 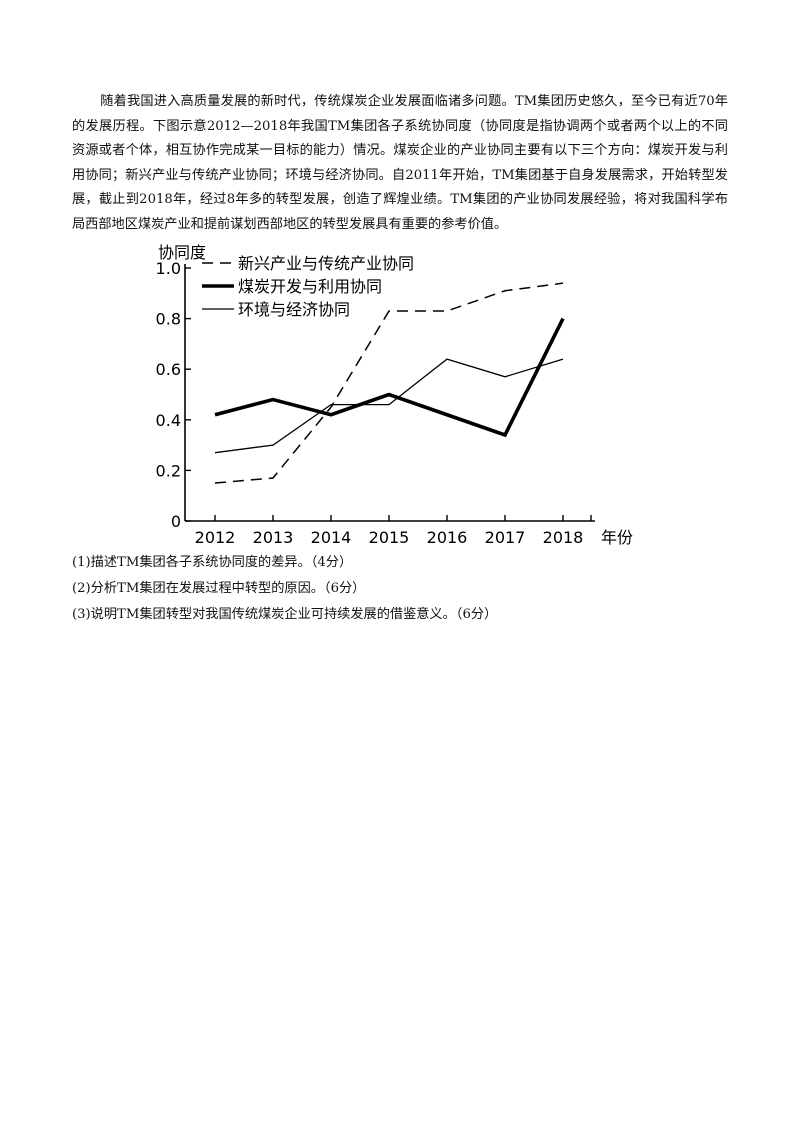 I want to click on x-tick-label-3: 2015, so click(x=389, y=537).